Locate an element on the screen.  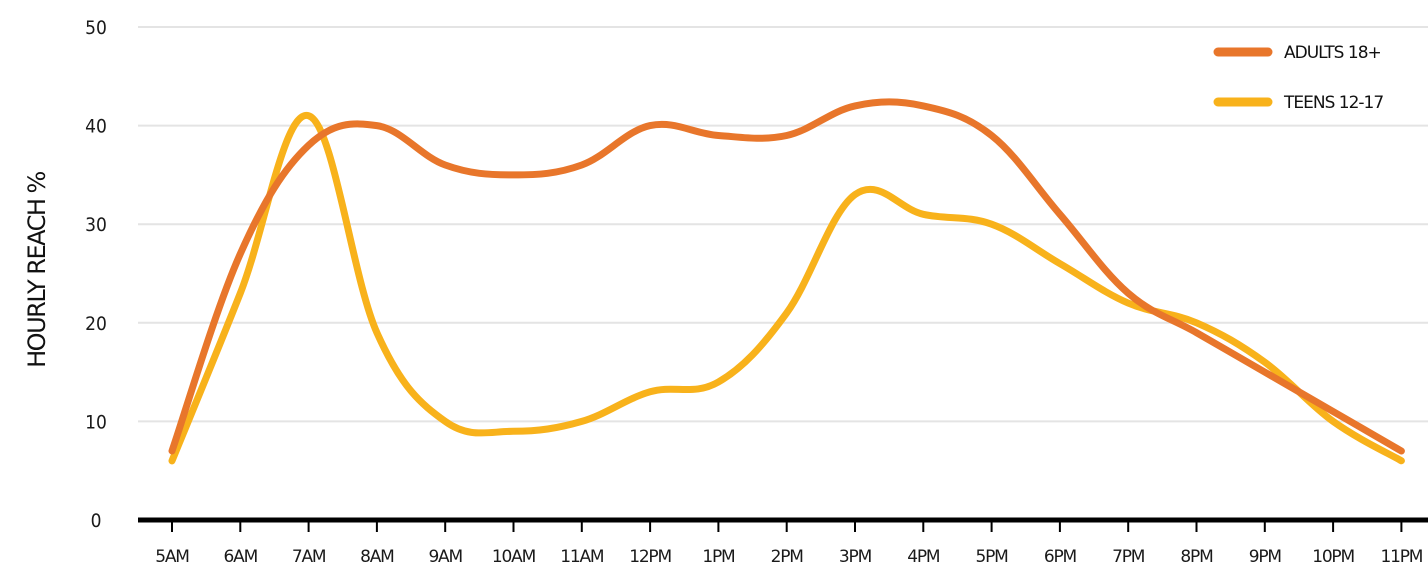
y-axis-ticks: 0 10 20 30 40 50 is located at coordinates (96, 274).